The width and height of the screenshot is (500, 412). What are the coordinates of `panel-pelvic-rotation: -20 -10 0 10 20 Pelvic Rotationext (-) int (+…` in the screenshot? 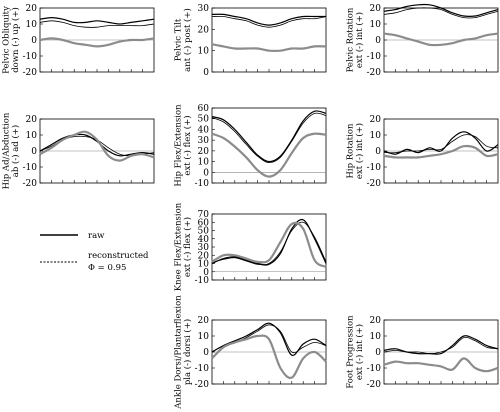 It's located at (422, 40).